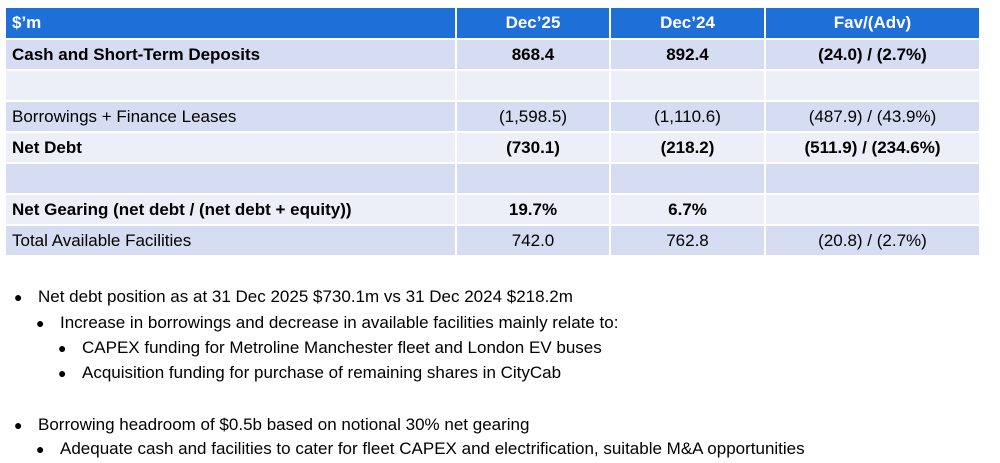  Describe the element at coordinates (230, 54) in the screenshot. I see `row-label: Cash and Short-Term Deposits` at that location.